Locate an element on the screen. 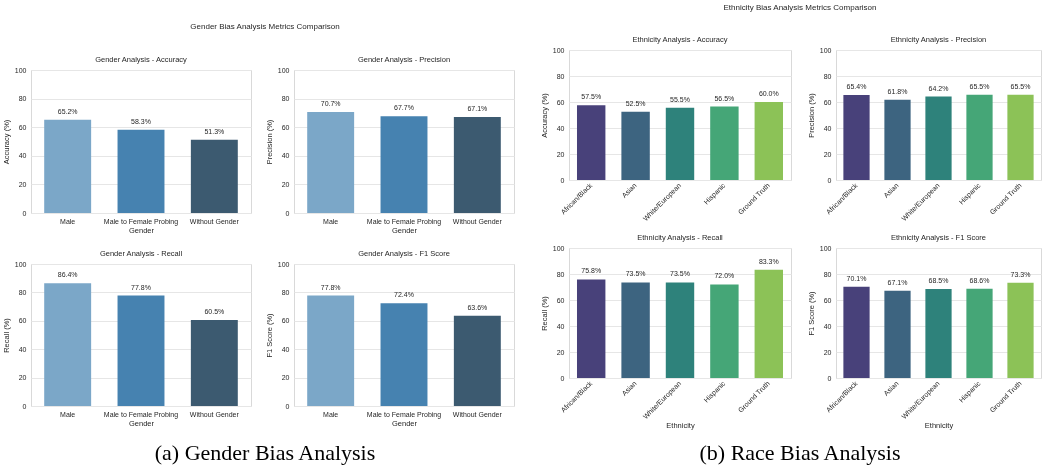 This screenshot has width=1054, height=473. text: (a) Gender Bias Analysis is located at coordinates (265, 453).